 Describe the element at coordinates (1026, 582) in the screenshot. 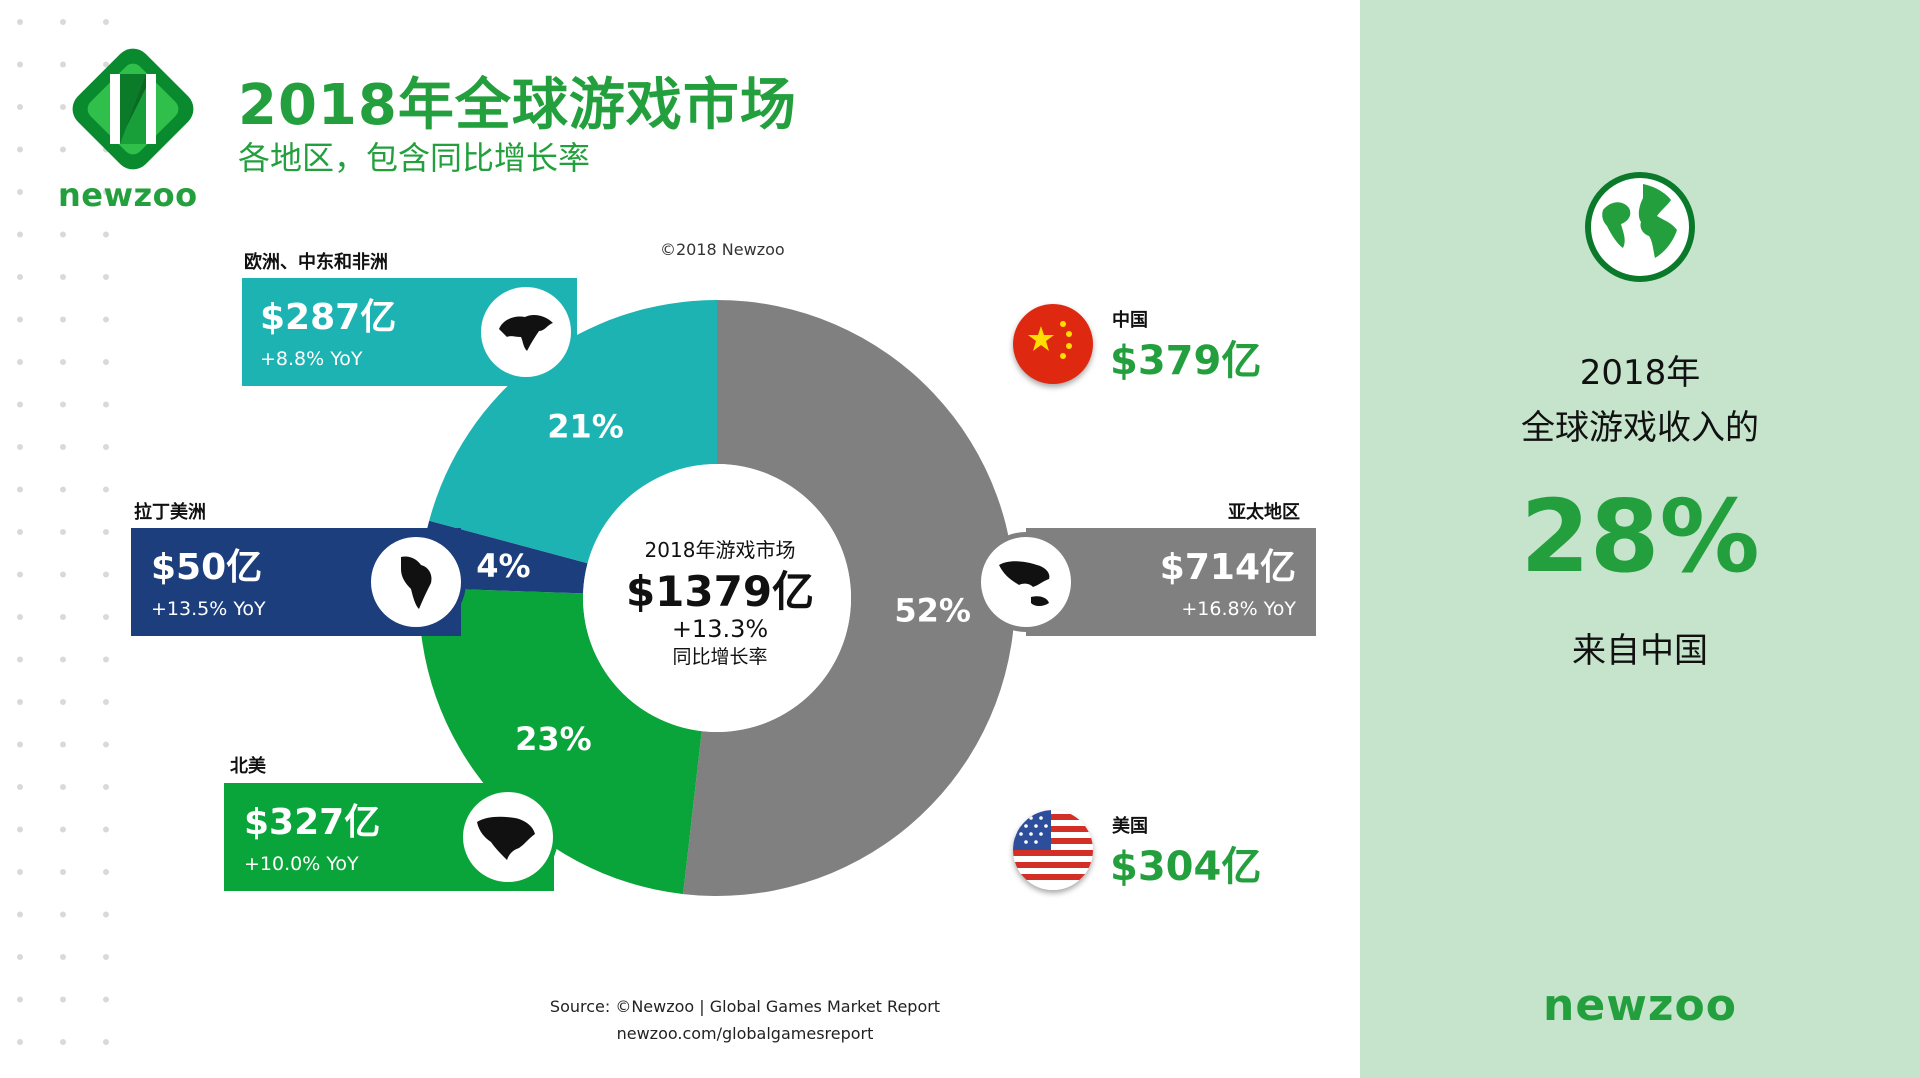

I see `asia-pacific-map-icon` at that location.